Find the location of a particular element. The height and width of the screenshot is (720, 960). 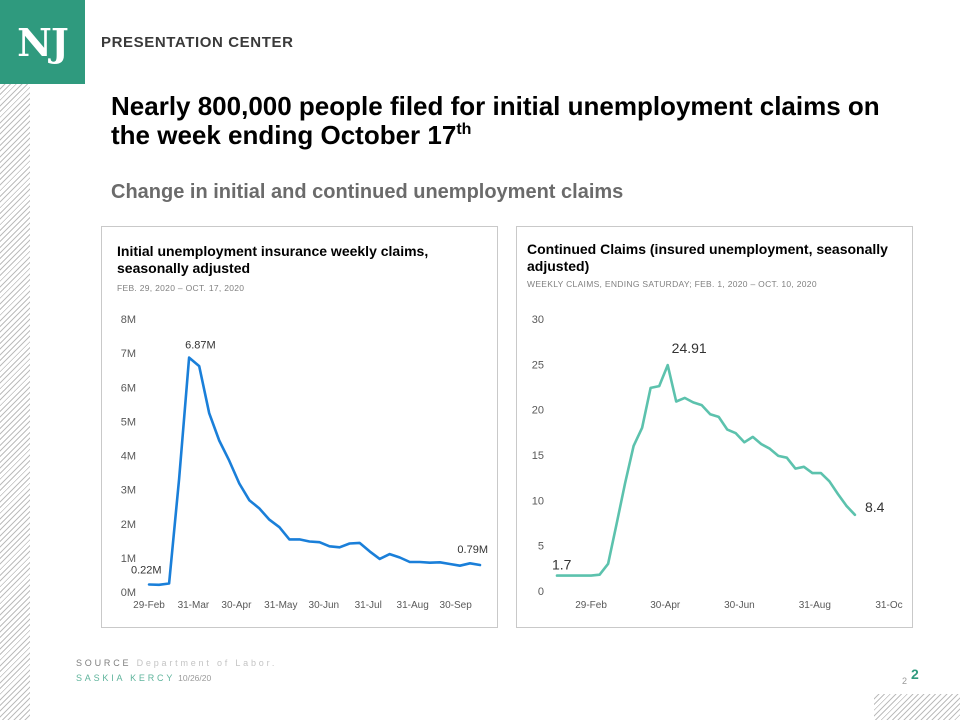

decorative-hatch-left is located at coordinates (15, 402).